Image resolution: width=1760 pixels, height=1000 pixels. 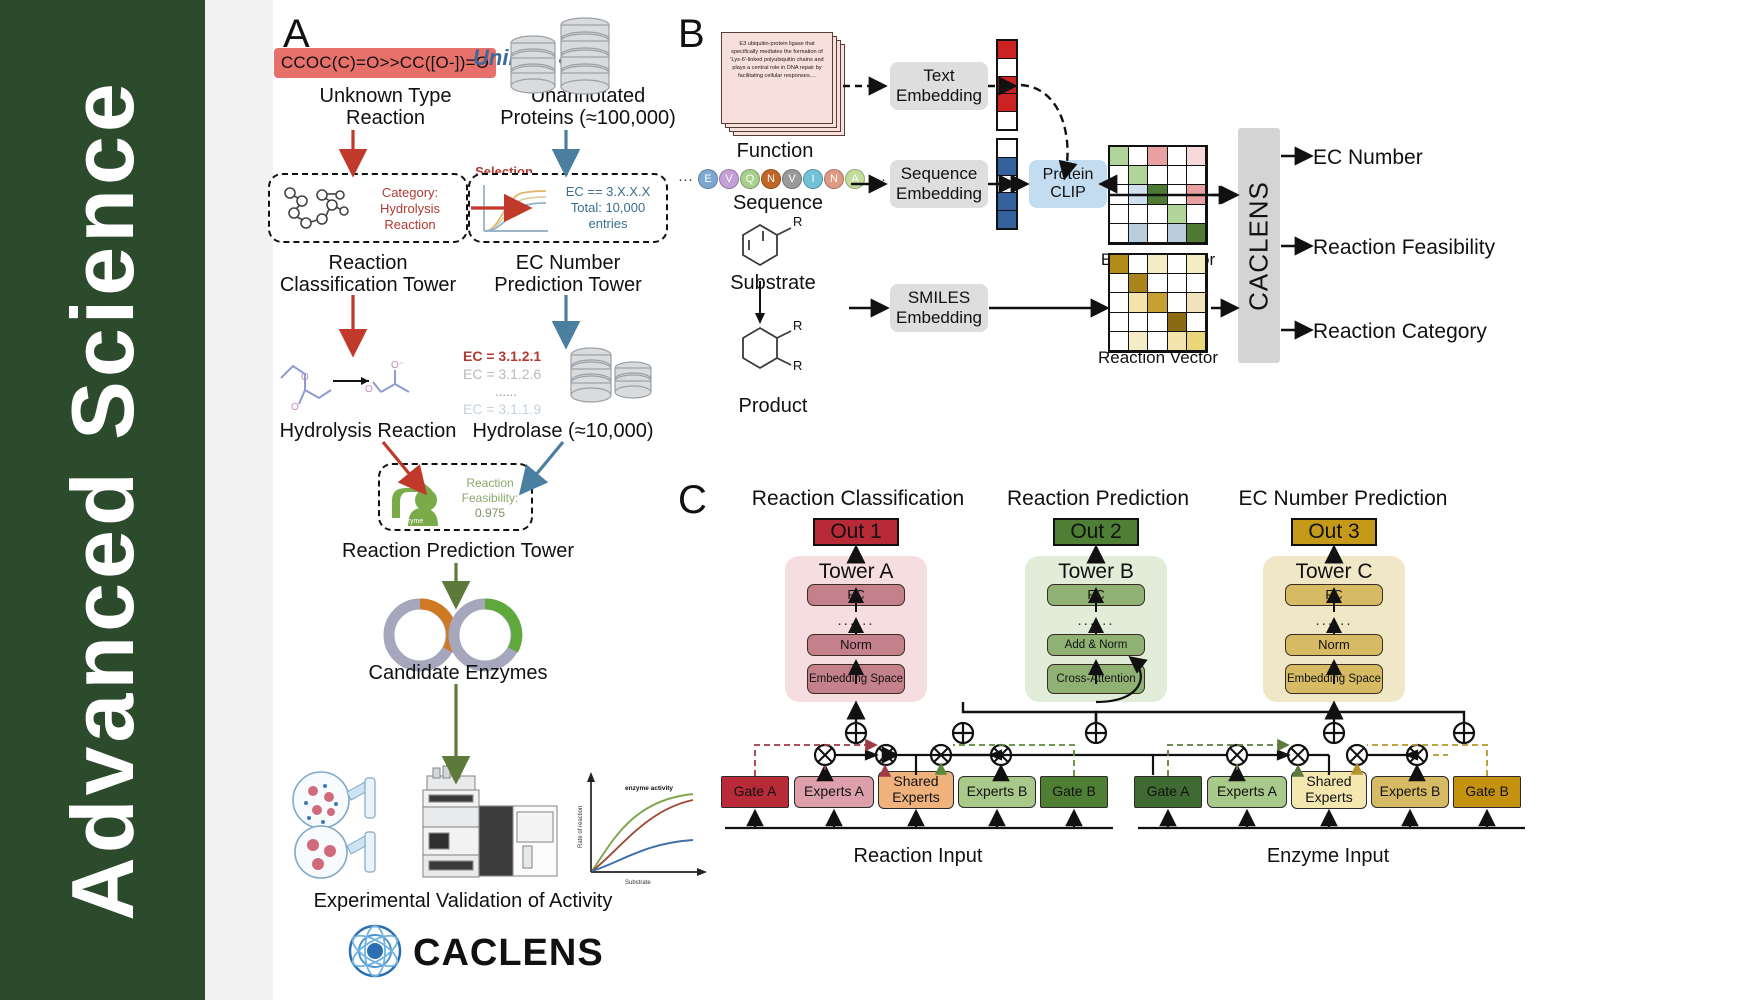 I want to click on panel-c-letter: C, so click(x=692, y=500).